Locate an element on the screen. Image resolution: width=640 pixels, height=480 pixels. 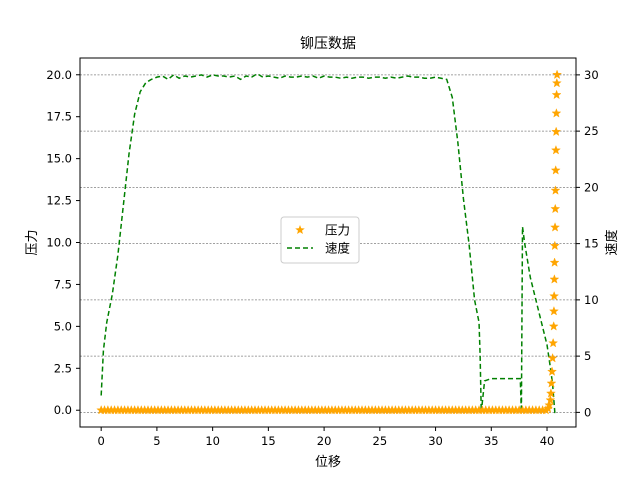
y-tick-label: 0.0 is located at coordinates (63, 410).